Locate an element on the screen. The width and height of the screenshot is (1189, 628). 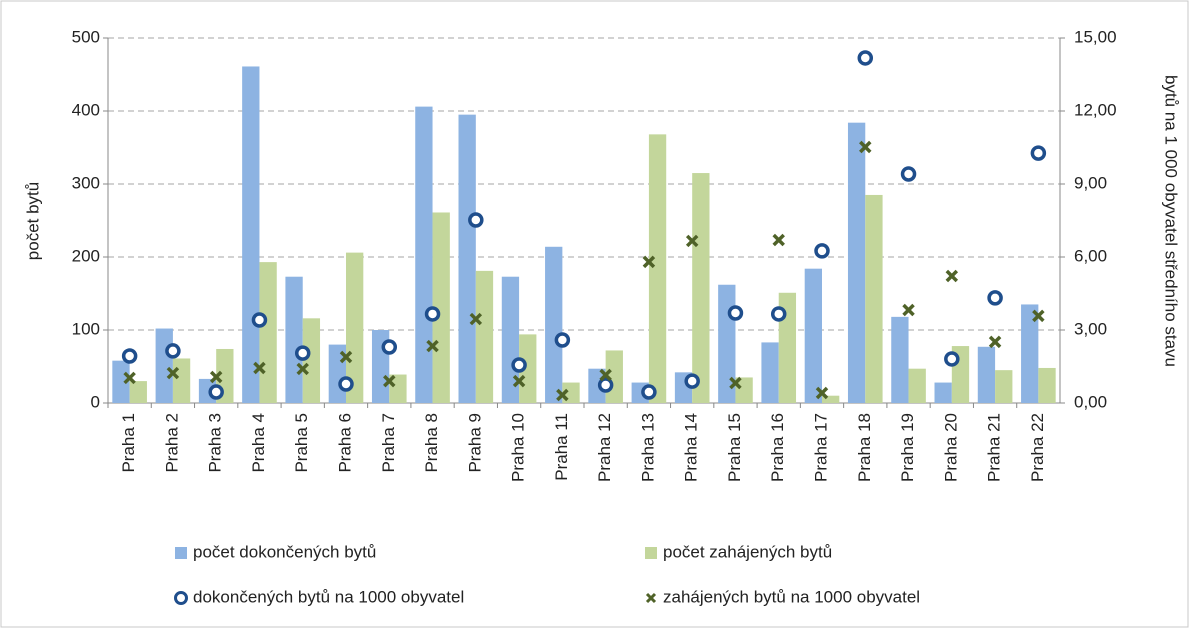
y-tick-label: 300 is located at coordinates (86, 182).